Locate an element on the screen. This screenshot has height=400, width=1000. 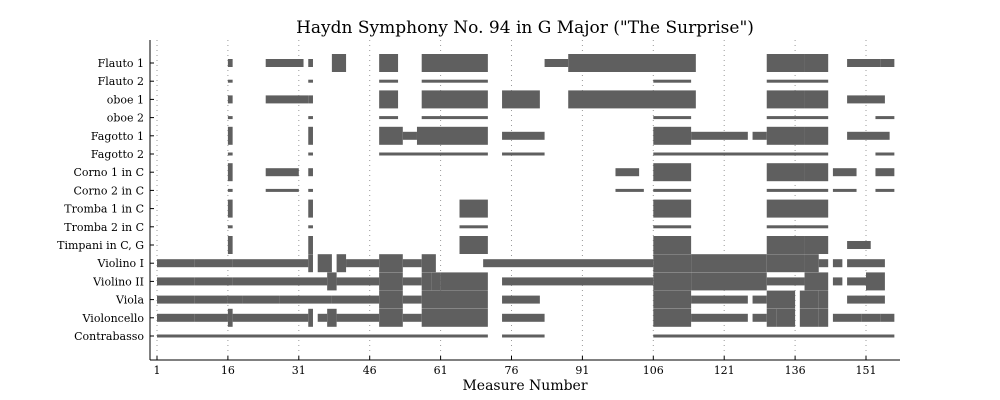
instrument-label: Contrabasso is located at coordinates (109, 336).